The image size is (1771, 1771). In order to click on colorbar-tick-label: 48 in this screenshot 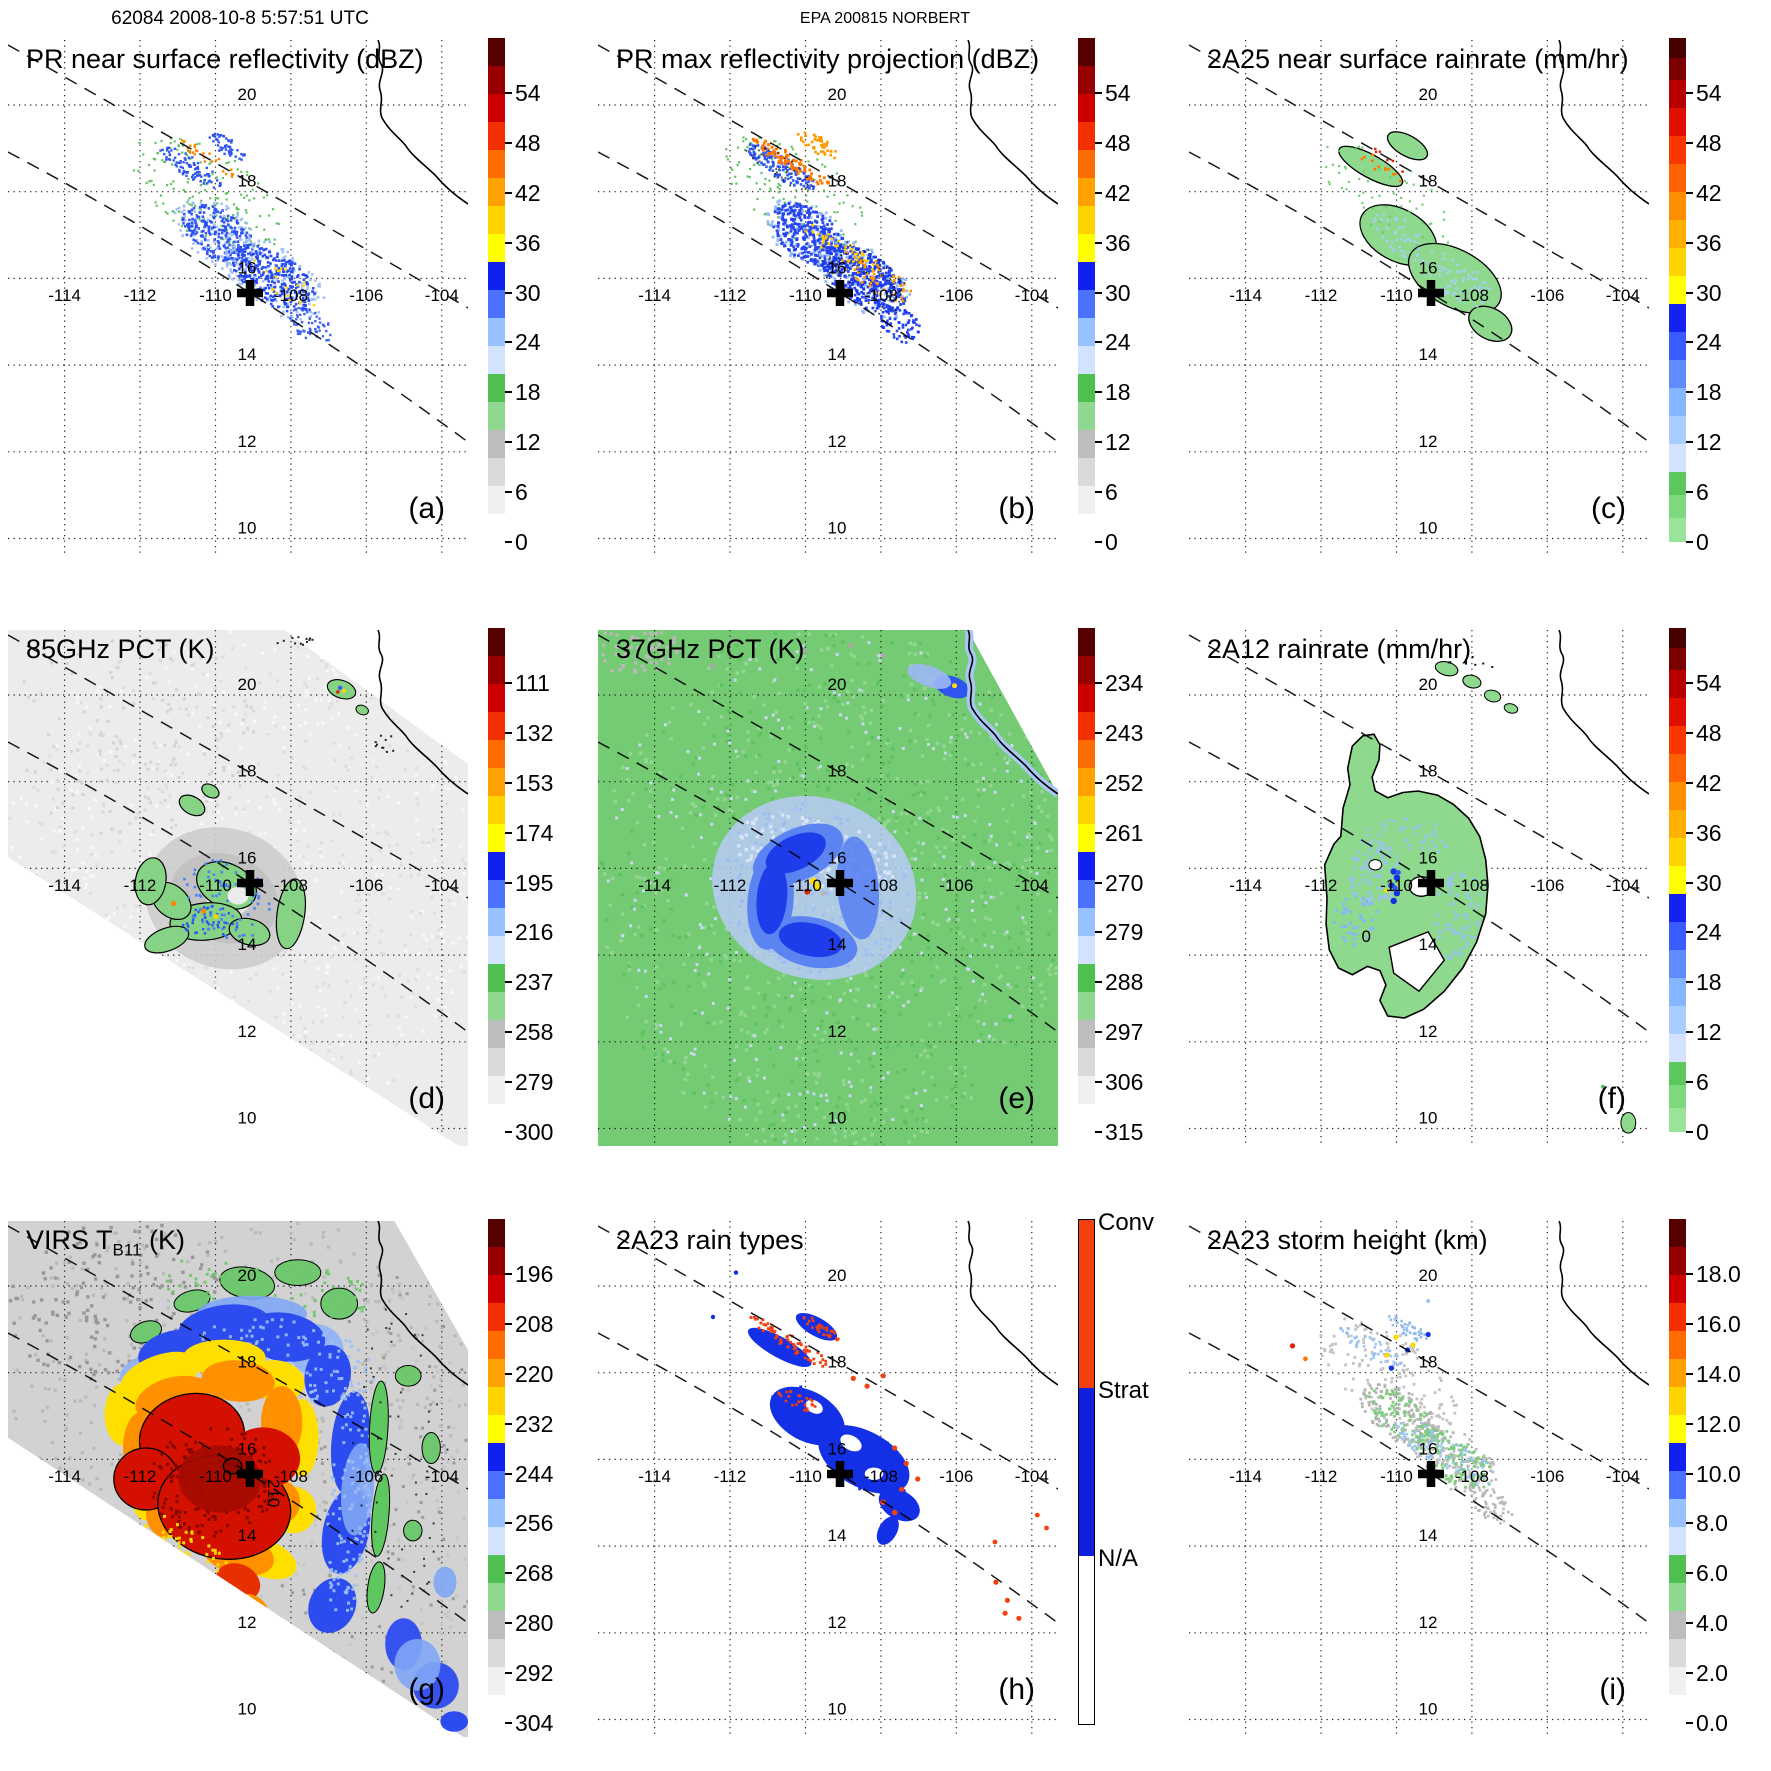, I will do `click(1709, 142)`.